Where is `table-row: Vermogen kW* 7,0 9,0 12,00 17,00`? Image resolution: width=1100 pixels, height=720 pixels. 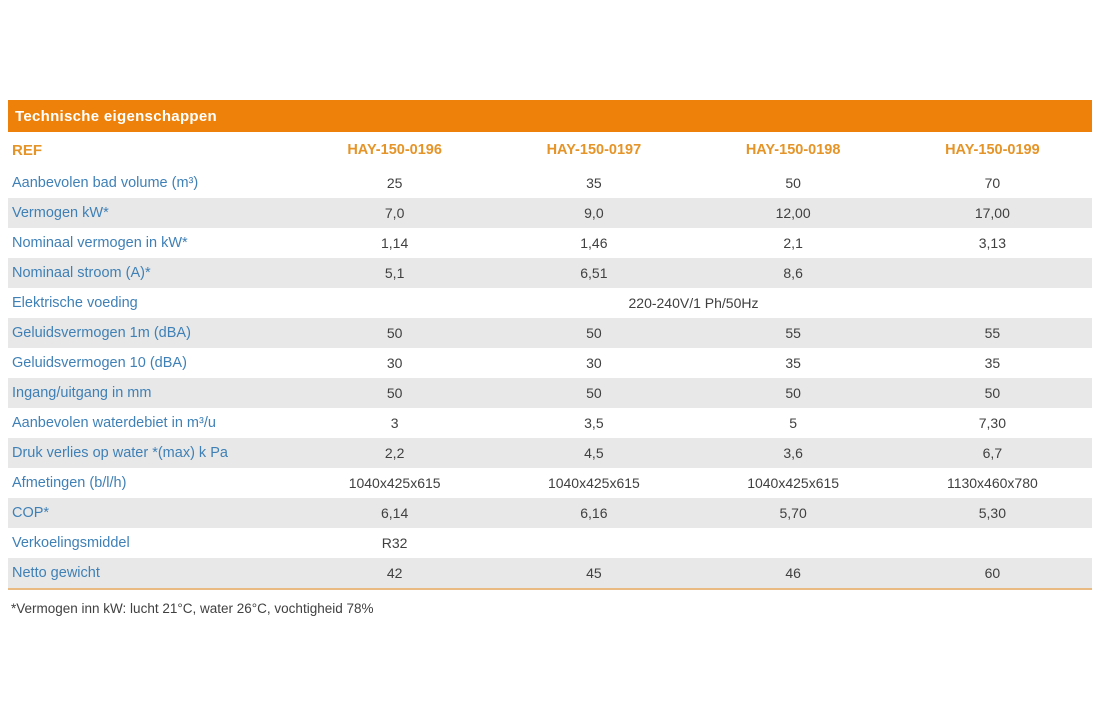
table-row: Vermogen kW* 7,0 9,0 12,00 17,00 is located at coordinates (550, 213).